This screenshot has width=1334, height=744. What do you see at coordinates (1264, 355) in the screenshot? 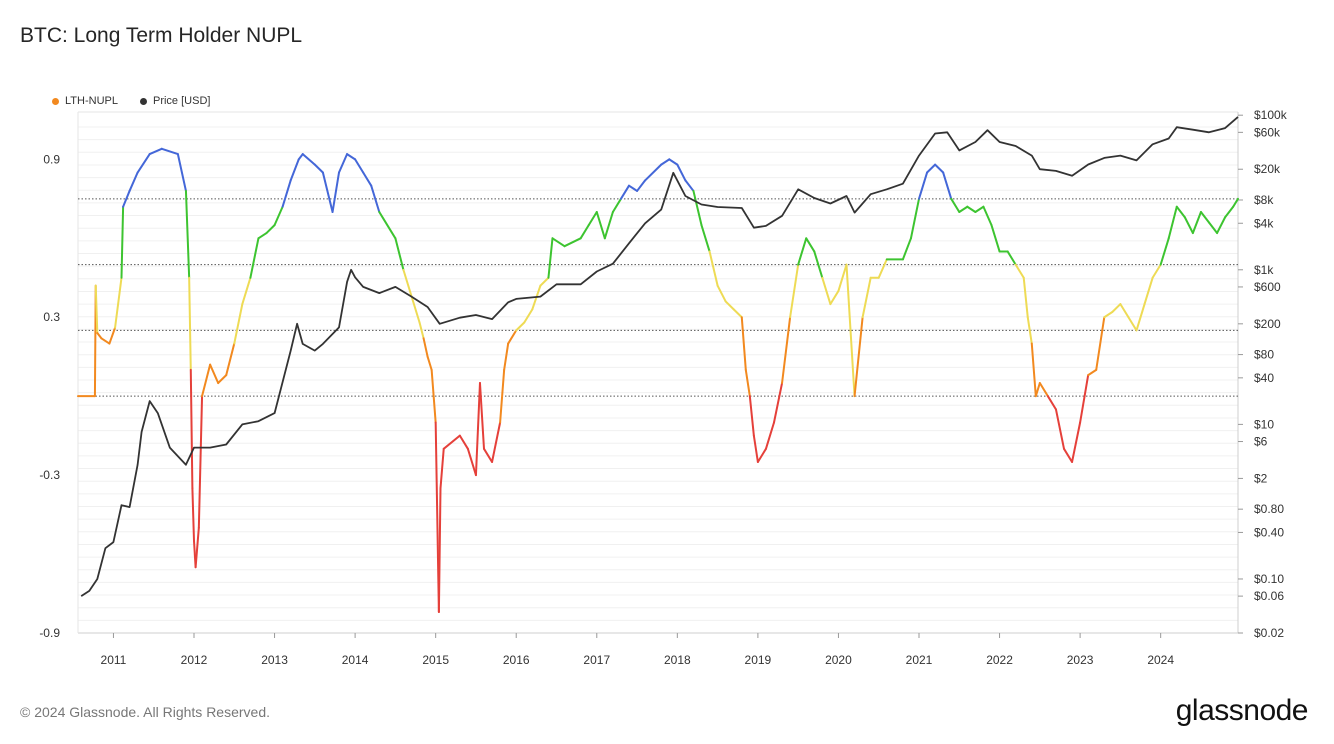
I see `right-axis-tick-label: $80` at bounding box center [1264, 355].